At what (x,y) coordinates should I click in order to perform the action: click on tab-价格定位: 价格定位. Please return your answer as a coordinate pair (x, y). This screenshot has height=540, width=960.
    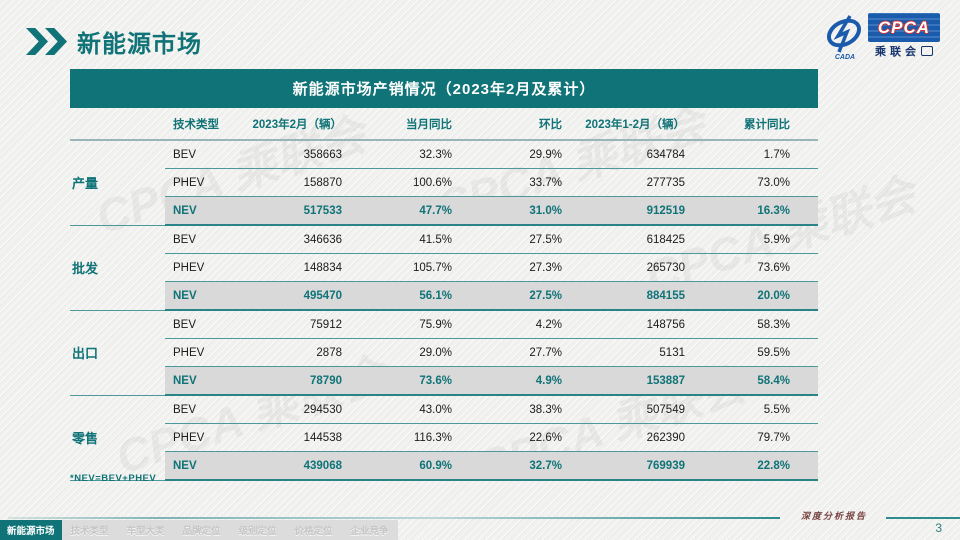
    Looking at the image, I should click on (313, 531).